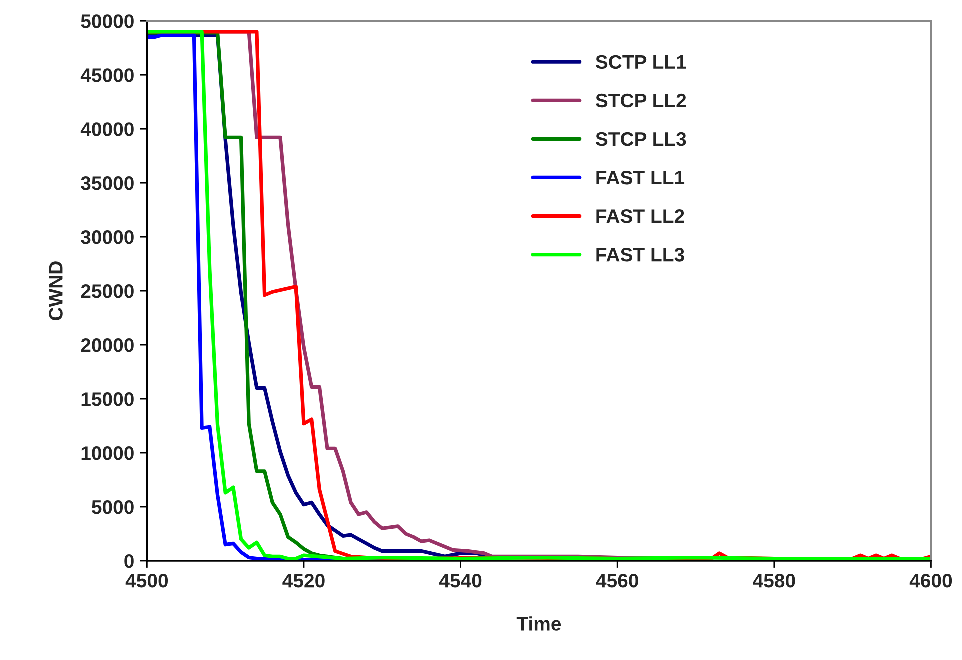 The image size is (962, 660). Describe the element at coordinates (56, 291) in the screenshot. I see `y-axis-title: CWND` at that location.